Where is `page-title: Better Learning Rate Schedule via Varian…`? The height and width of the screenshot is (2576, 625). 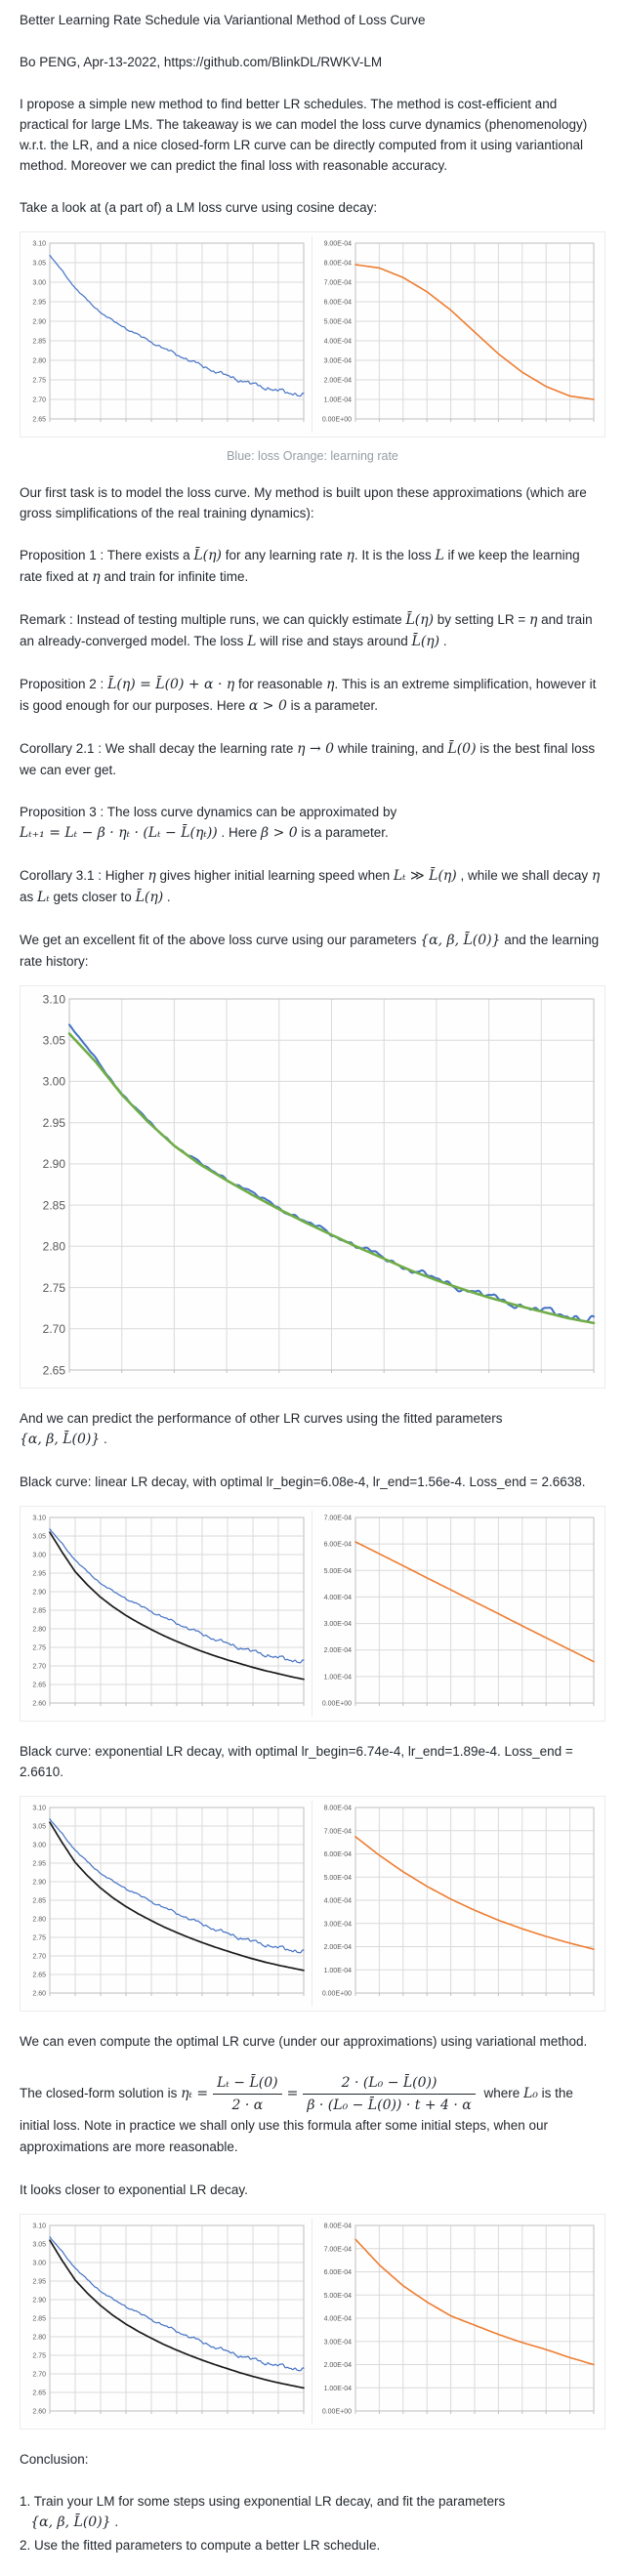
page-title: Better Learning Rate Schedule via Varian… is located at coordinates (223, 20).